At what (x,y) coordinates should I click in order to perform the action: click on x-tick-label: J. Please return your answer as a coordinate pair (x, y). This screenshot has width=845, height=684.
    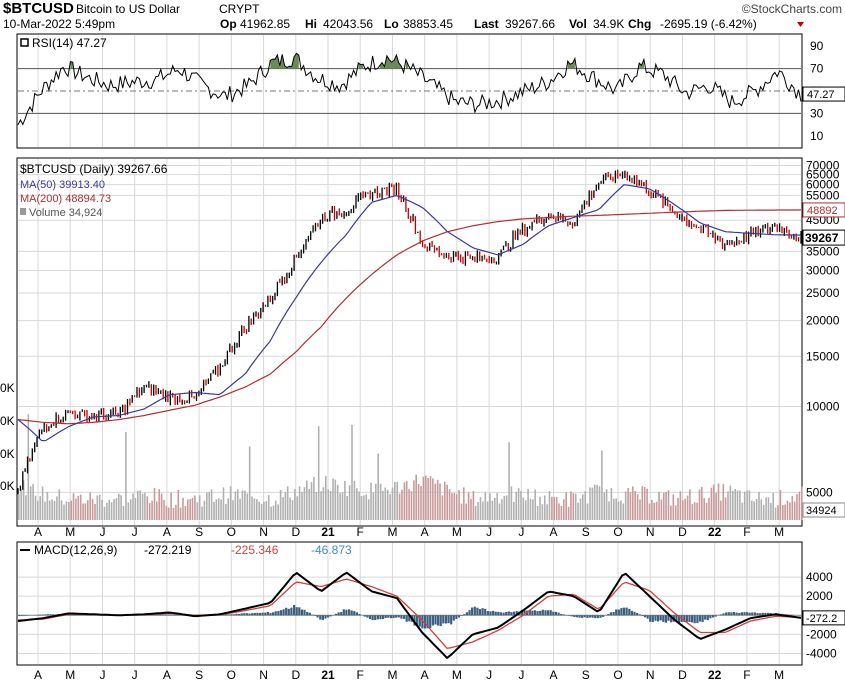
    Looking at the image, I should click on (135, 532).